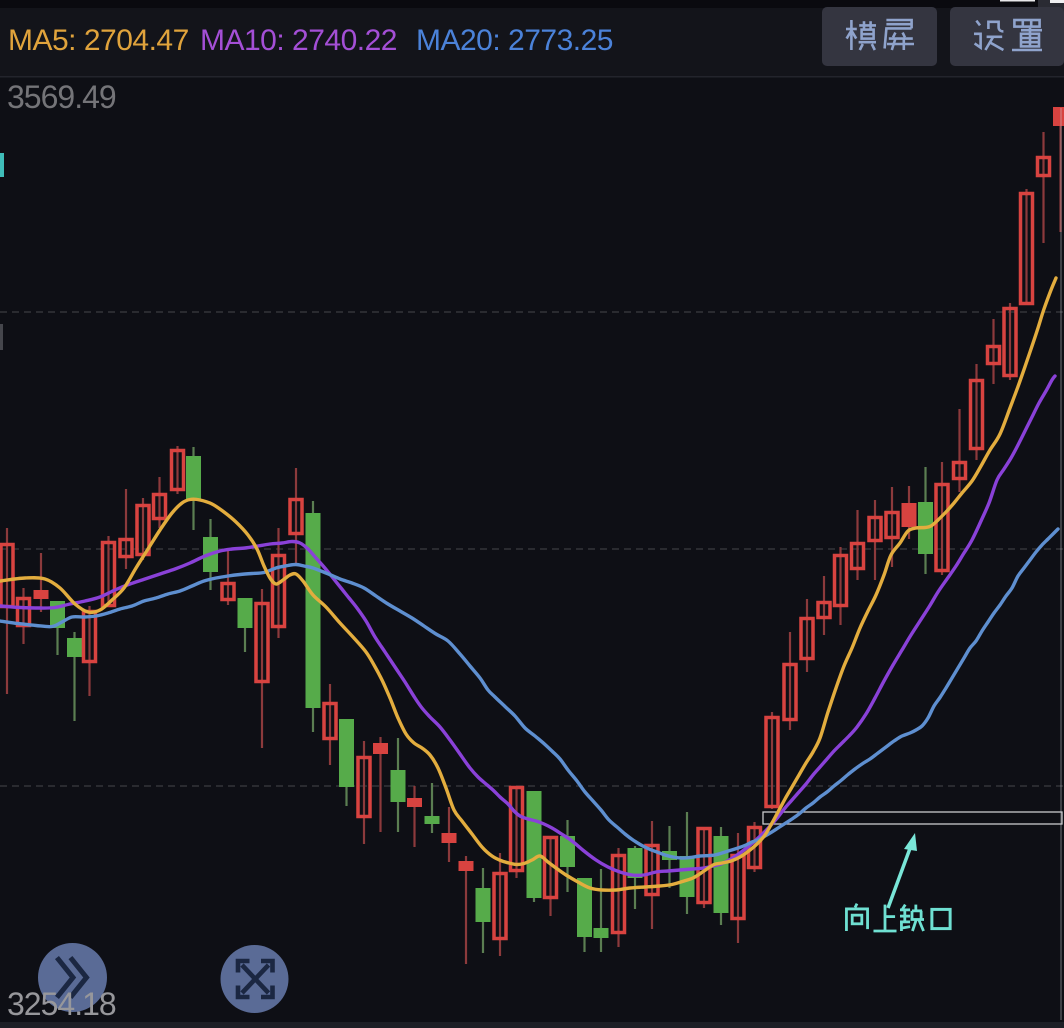 Image resolution: width=1064 pixels, height=1028 pixels. Describe the element at coordinates (61, 1004) in the screenshot. I see `svg-text: 3254.18` at that location.